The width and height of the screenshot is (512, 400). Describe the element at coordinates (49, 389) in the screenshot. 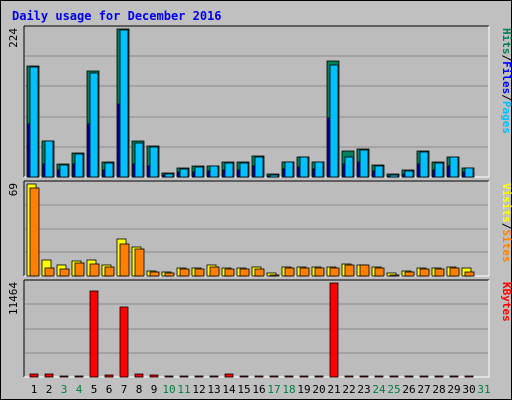

I see `x-tick-label: 2` at that location.